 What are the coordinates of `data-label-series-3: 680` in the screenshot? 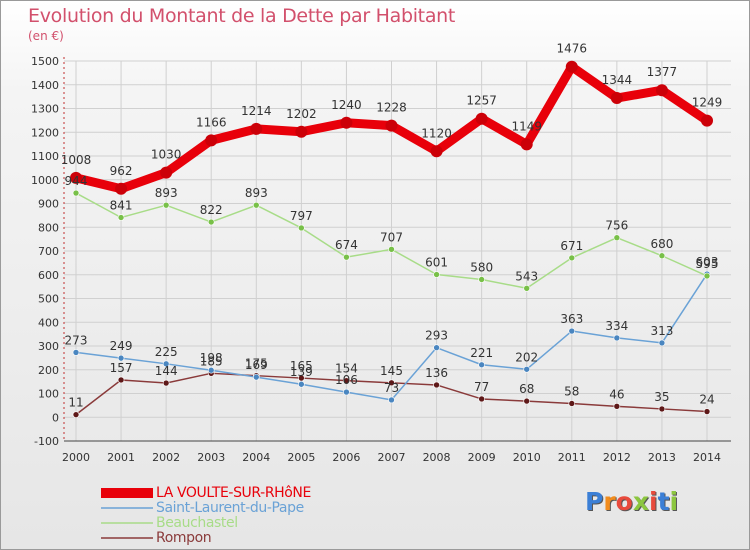 It's located at (661, 244).